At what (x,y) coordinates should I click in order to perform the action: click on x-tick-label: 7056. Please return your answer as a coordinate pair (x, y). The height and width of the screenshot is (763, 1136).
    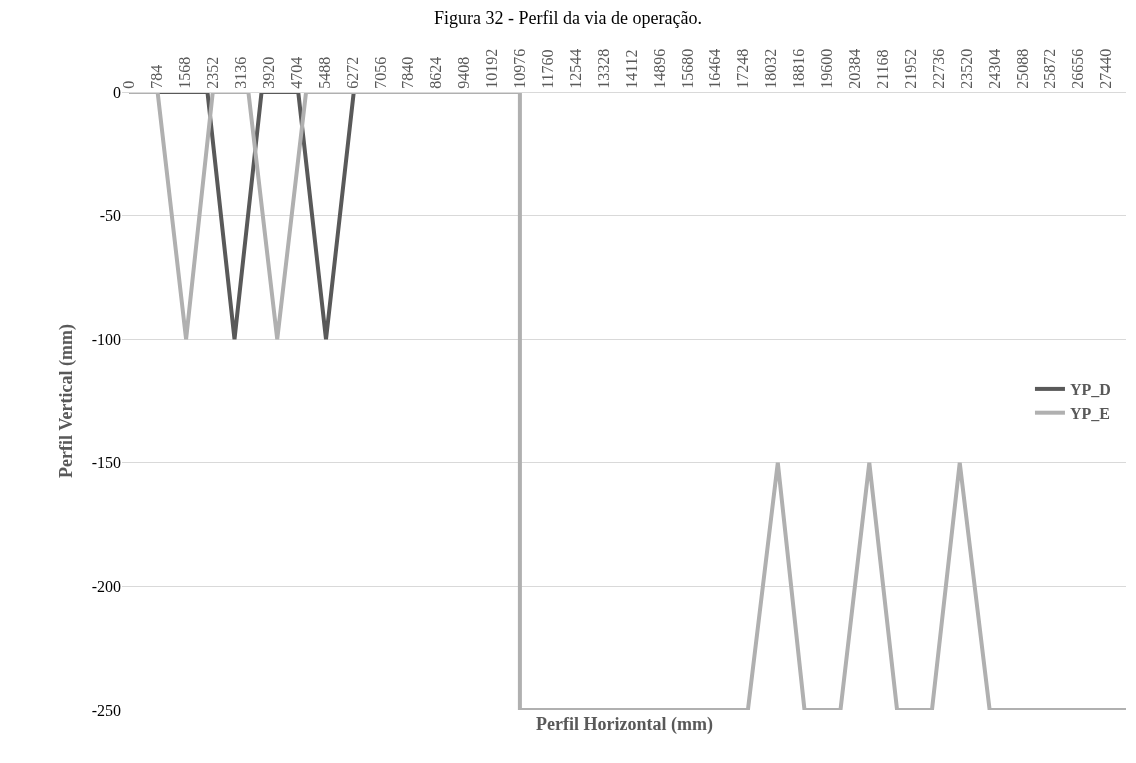
    Looking at the image, I should click on (380, 72).